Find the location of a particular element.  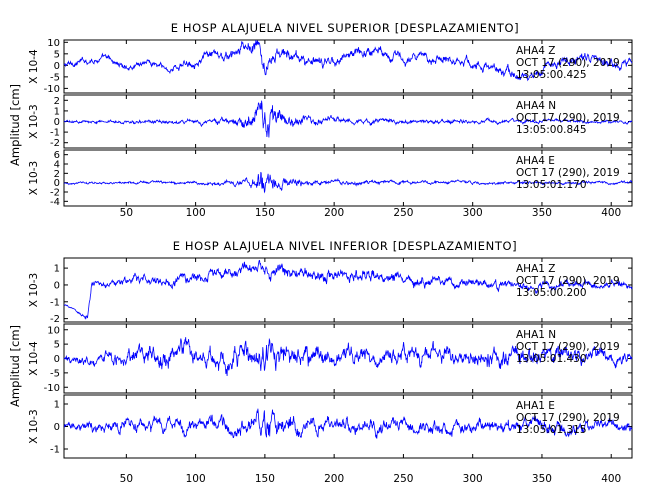

y-tick-label: 4 is located at coordinates (57, 165).